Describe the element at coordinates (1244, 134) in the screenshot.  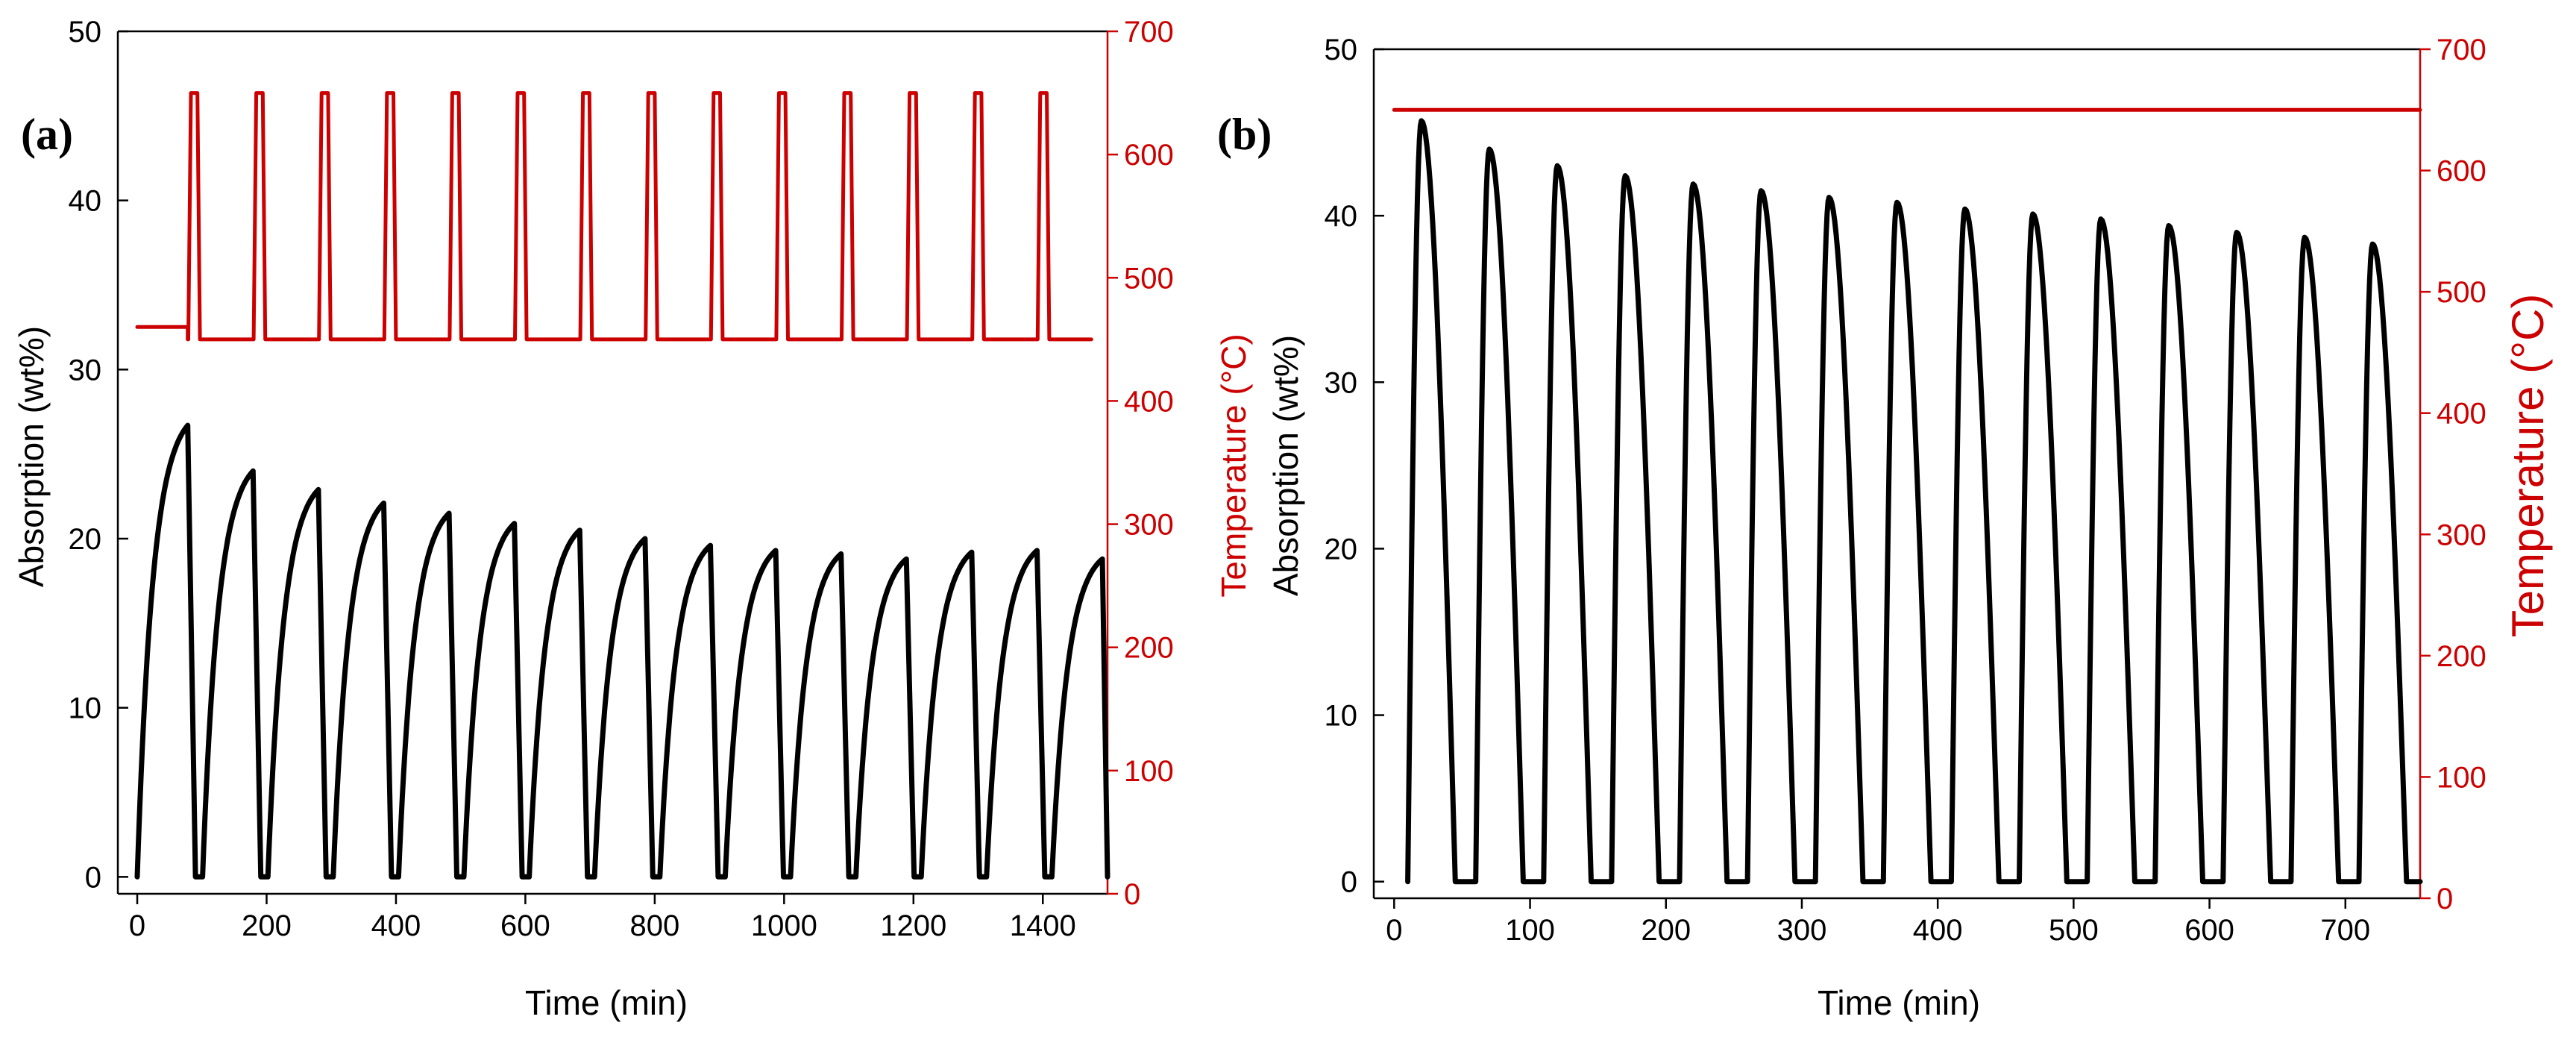
I see `panel-b-label: (b)` at that location.